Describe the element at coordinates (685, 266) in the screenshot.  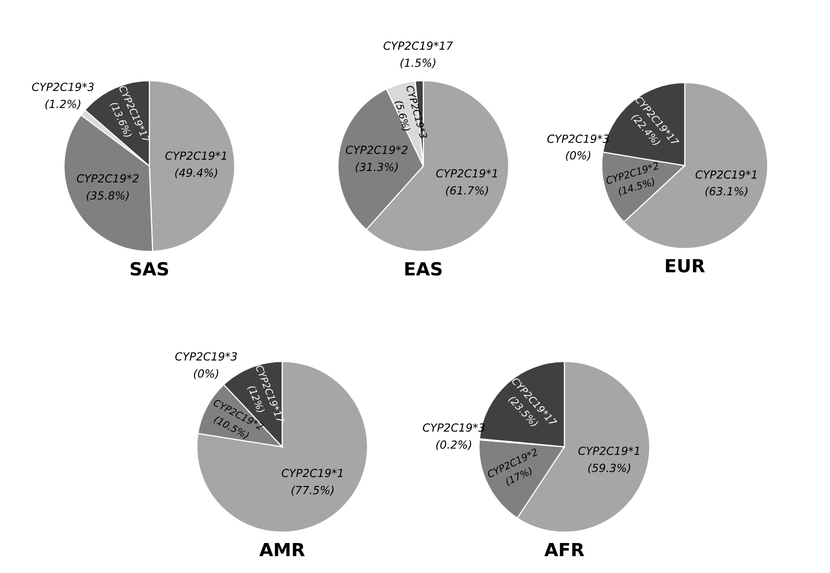
I see `text: EUR` at that location.